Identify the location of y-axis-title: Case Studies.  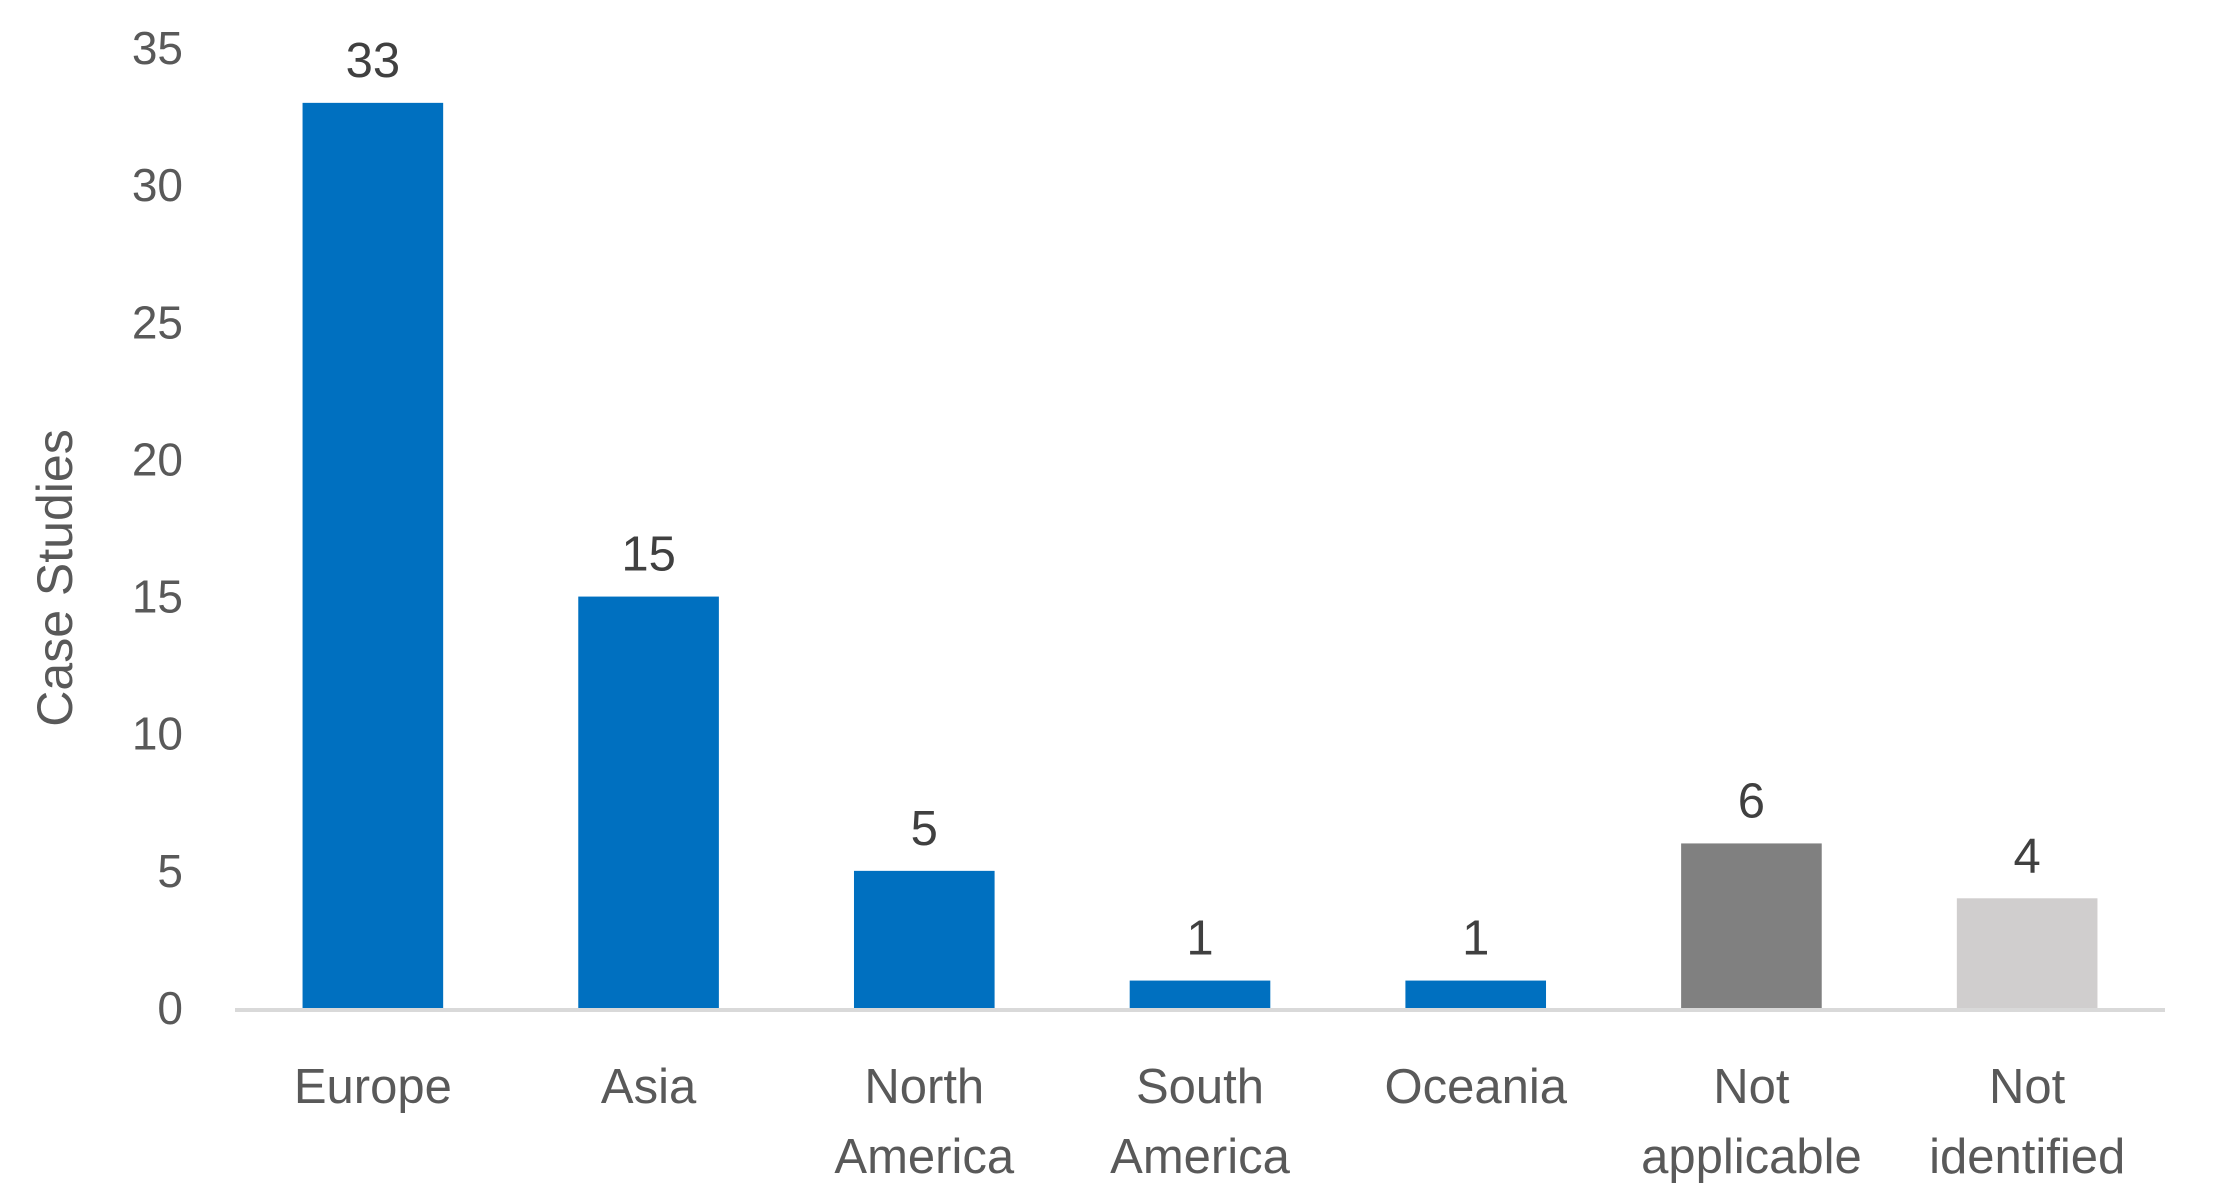
(55, 577).